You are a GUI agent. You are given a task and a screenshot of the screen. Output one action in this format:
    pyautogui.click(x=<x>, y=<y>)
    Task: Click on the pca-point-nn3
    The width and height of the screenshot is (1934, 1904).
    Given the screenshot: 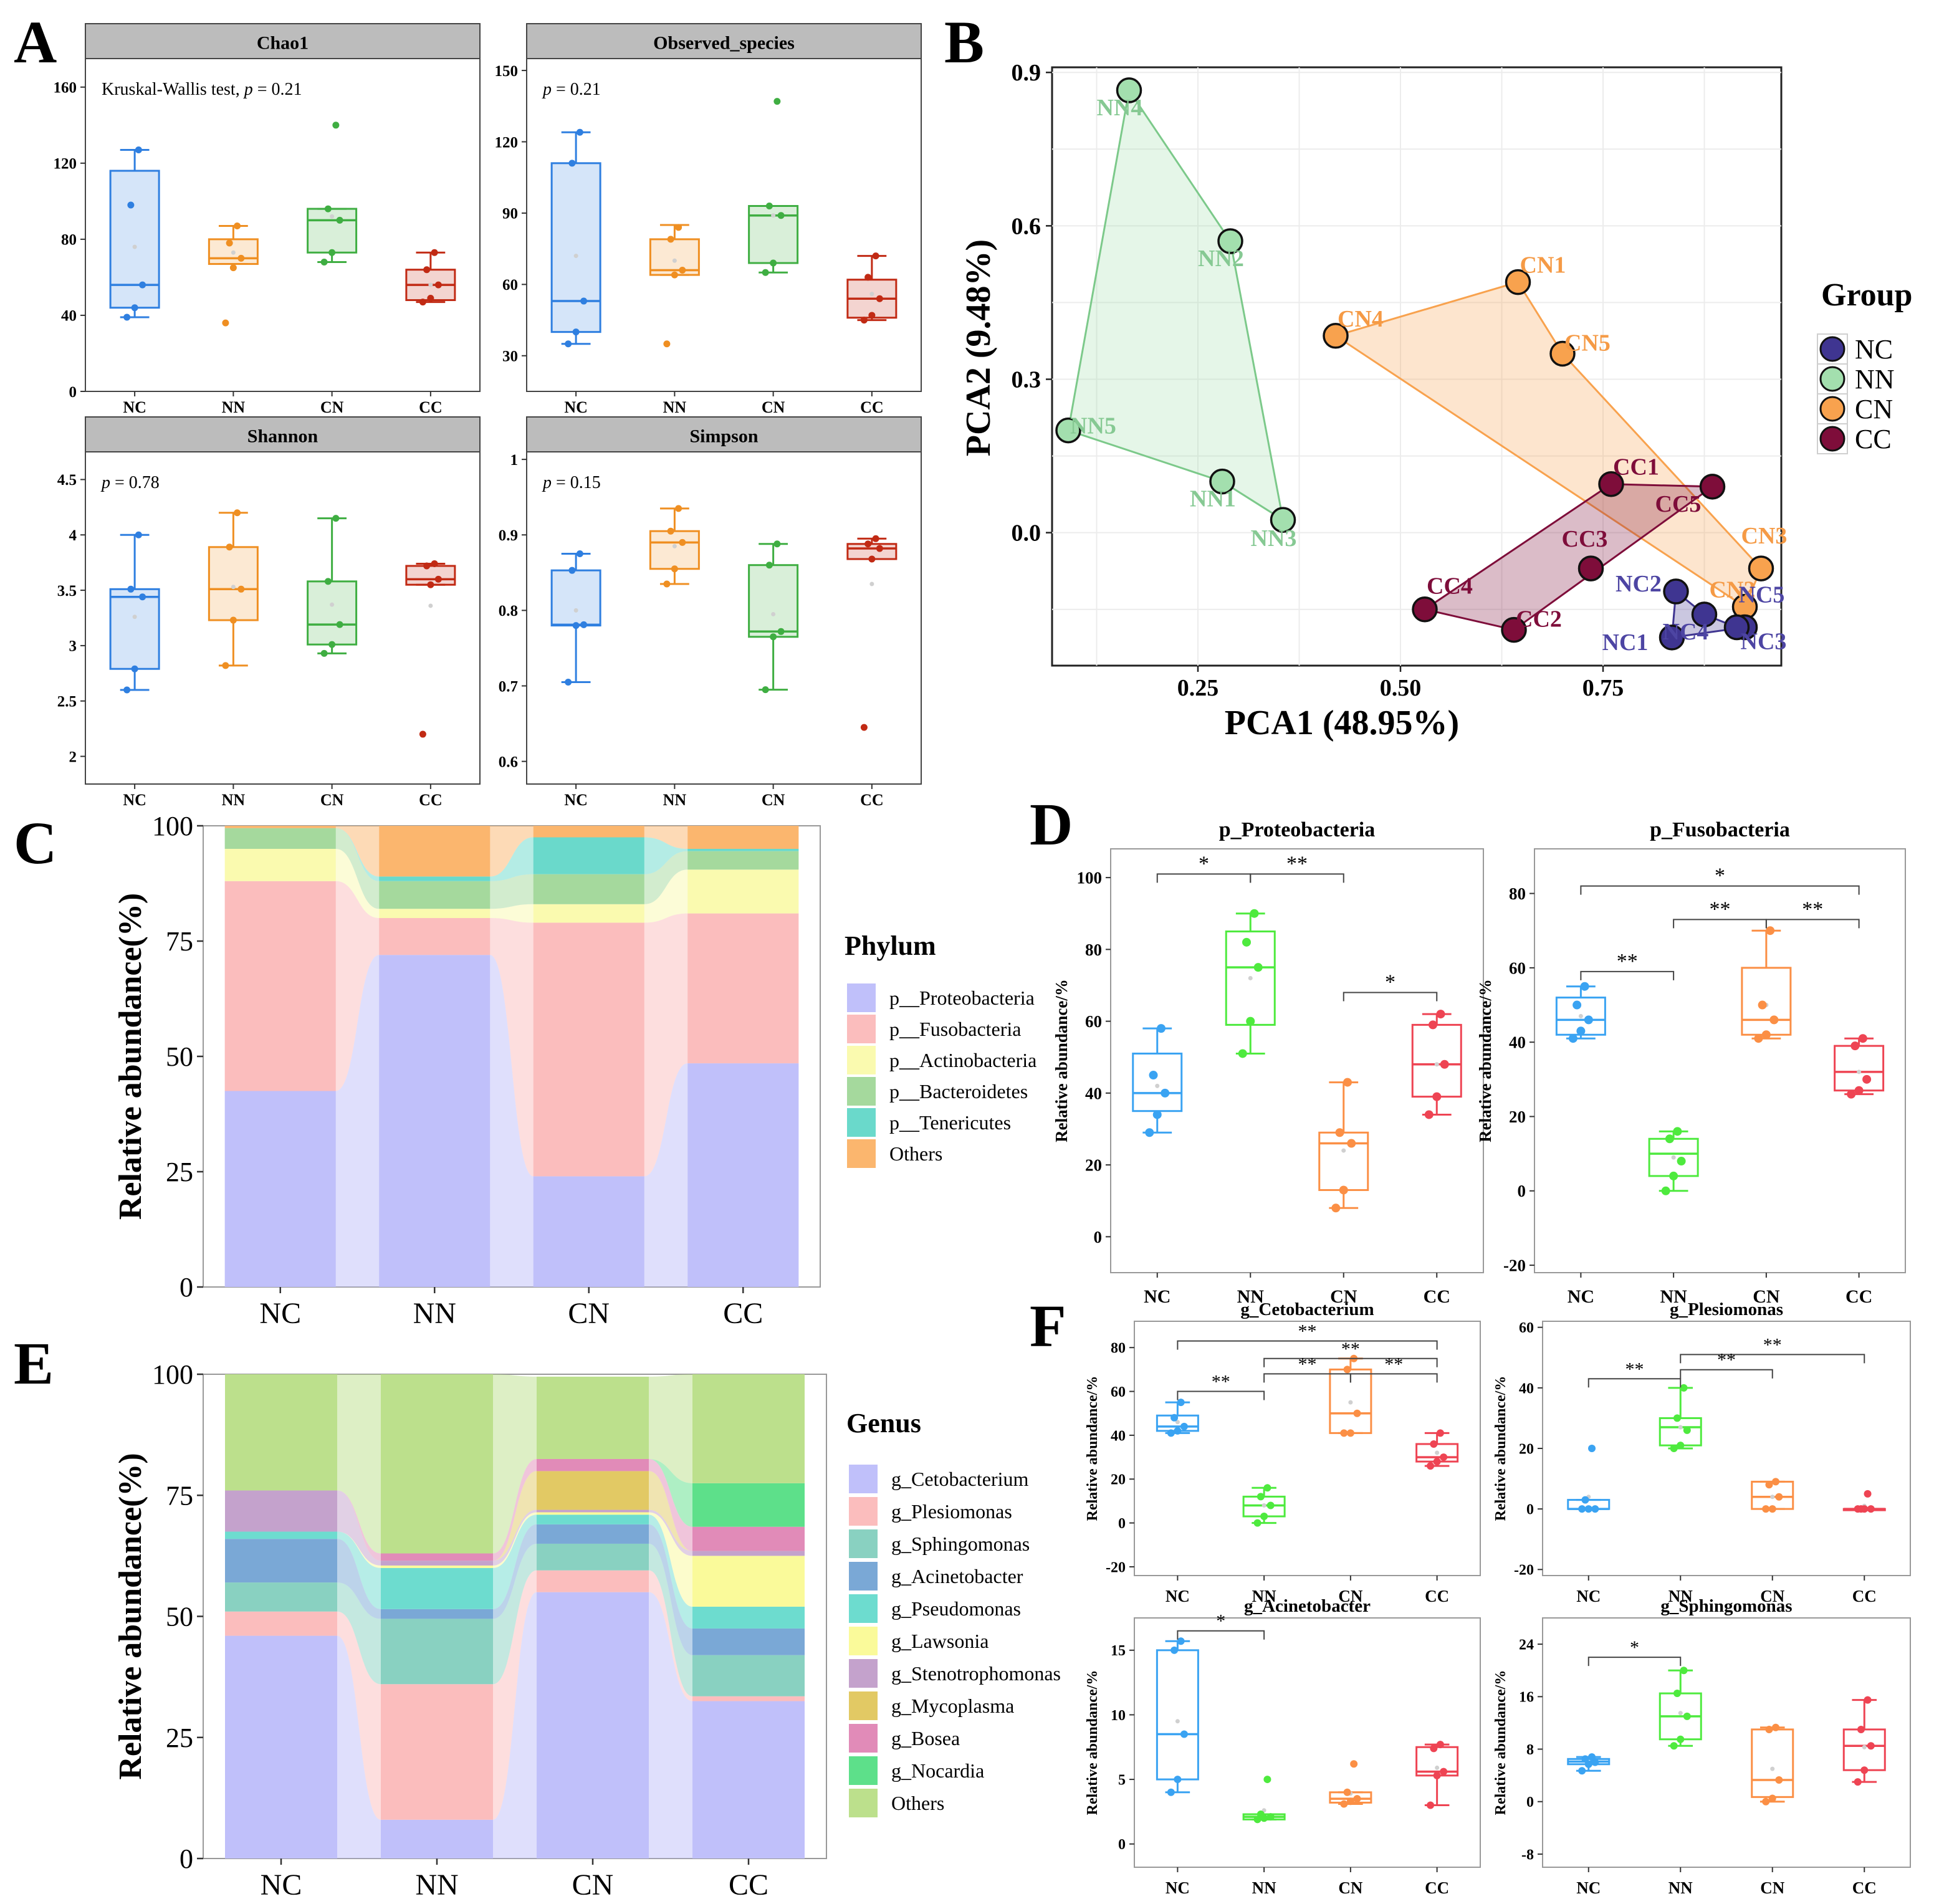 What is the action you would take?
    pyautogui.click(x=1283, y=520)
    